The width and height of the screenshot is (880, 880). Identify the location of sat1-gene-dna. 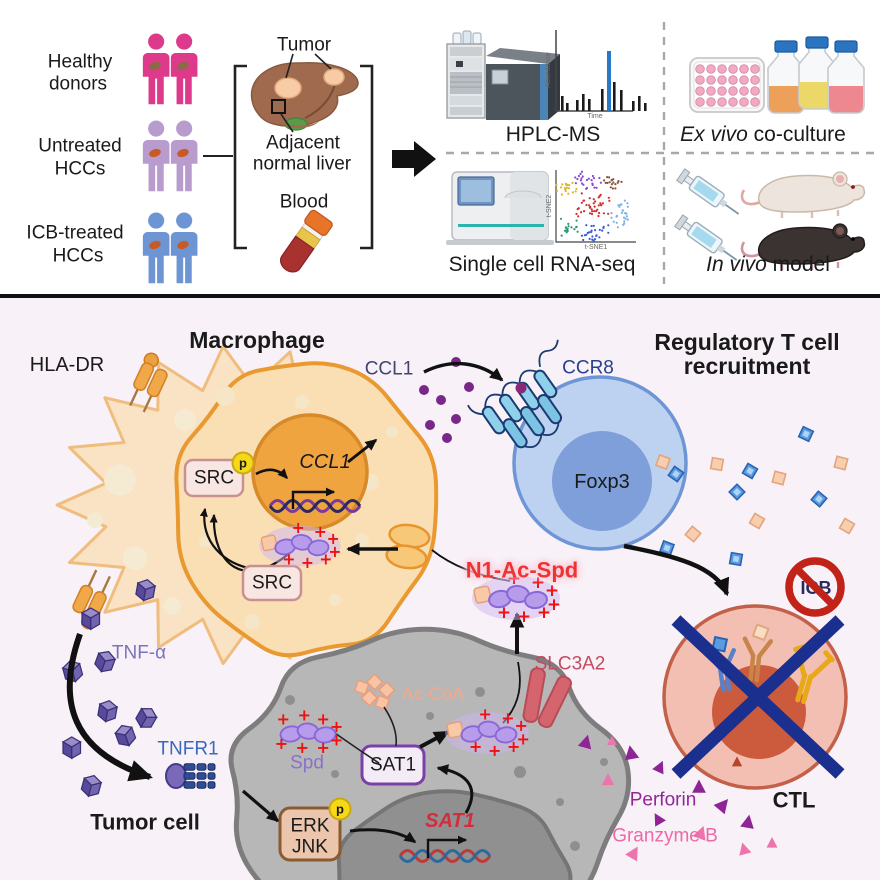
(445, 856).